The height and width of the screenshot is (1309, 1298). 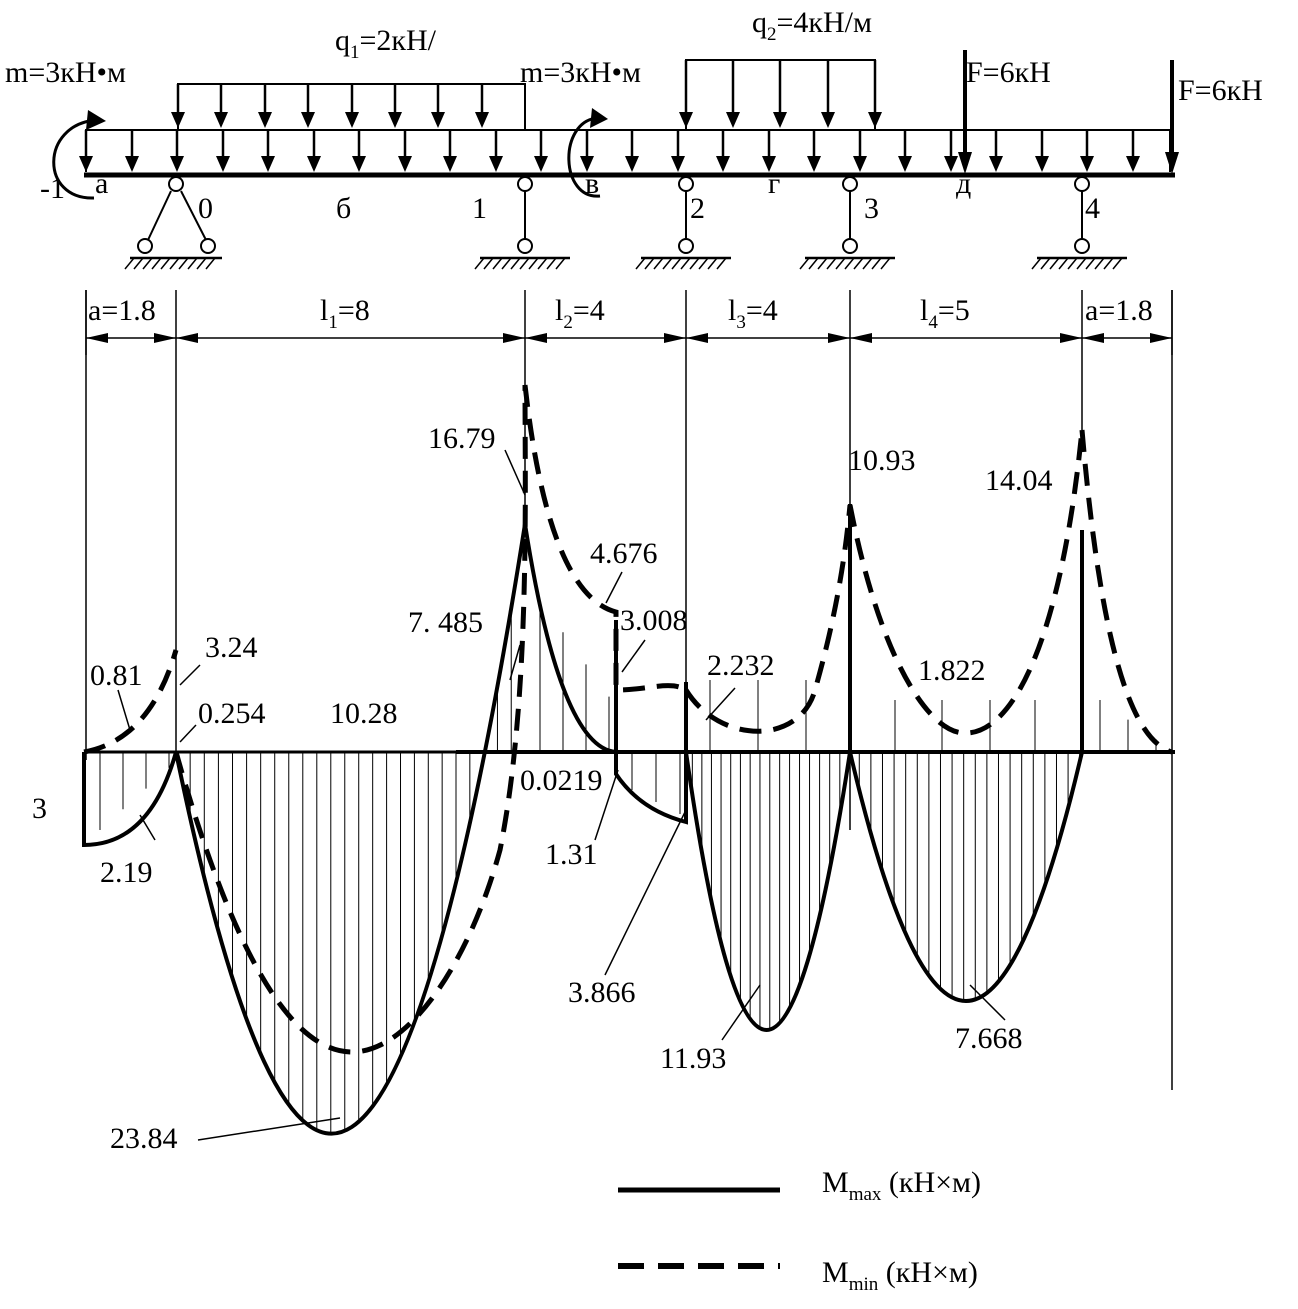 I want to click on legend: Mmax (кН×м) Mmin (кН×м), so click(x=799, y=1230).